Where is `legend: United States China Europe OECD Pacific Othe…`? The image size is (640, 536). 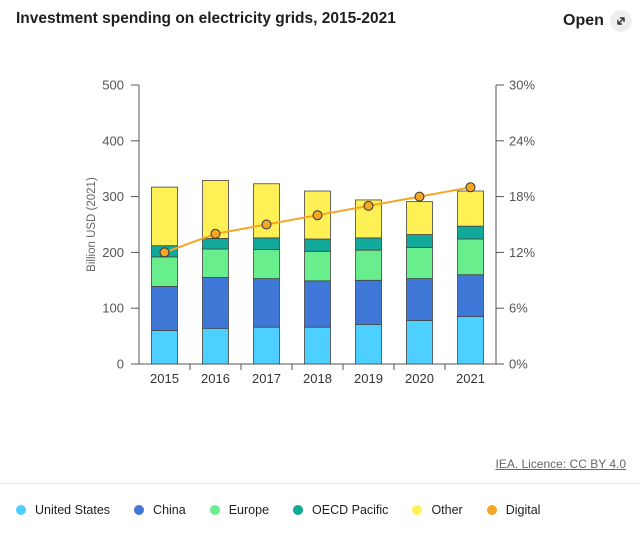
legend: United States China Europe OECD Pacific Othe… is located at coordinates (290, 510).